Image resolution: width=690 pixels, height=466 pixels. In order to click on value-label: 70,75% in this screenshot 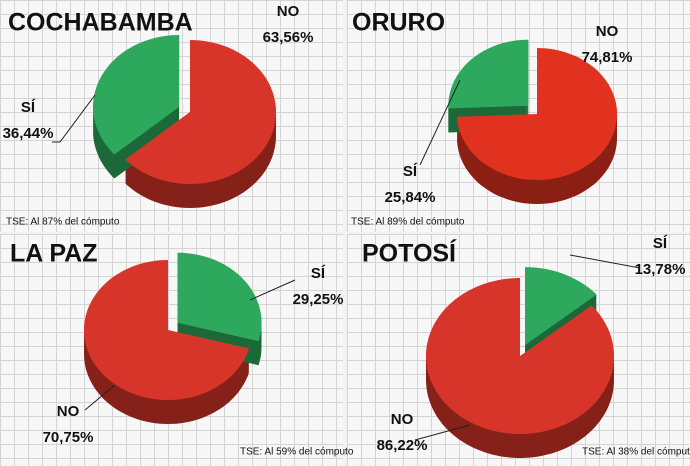, I will do `click(68, 437)`.